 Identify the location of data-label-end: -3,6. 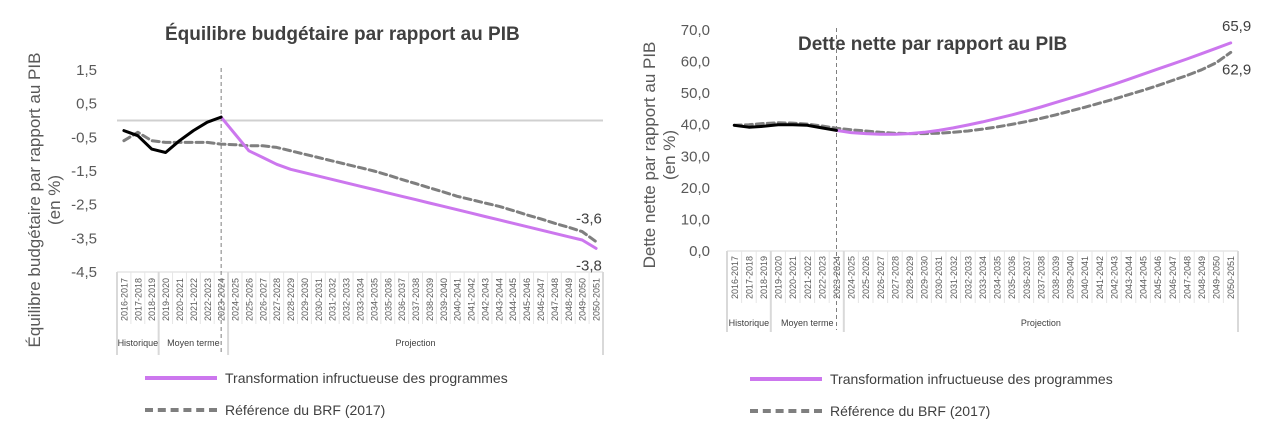
(589, 219).